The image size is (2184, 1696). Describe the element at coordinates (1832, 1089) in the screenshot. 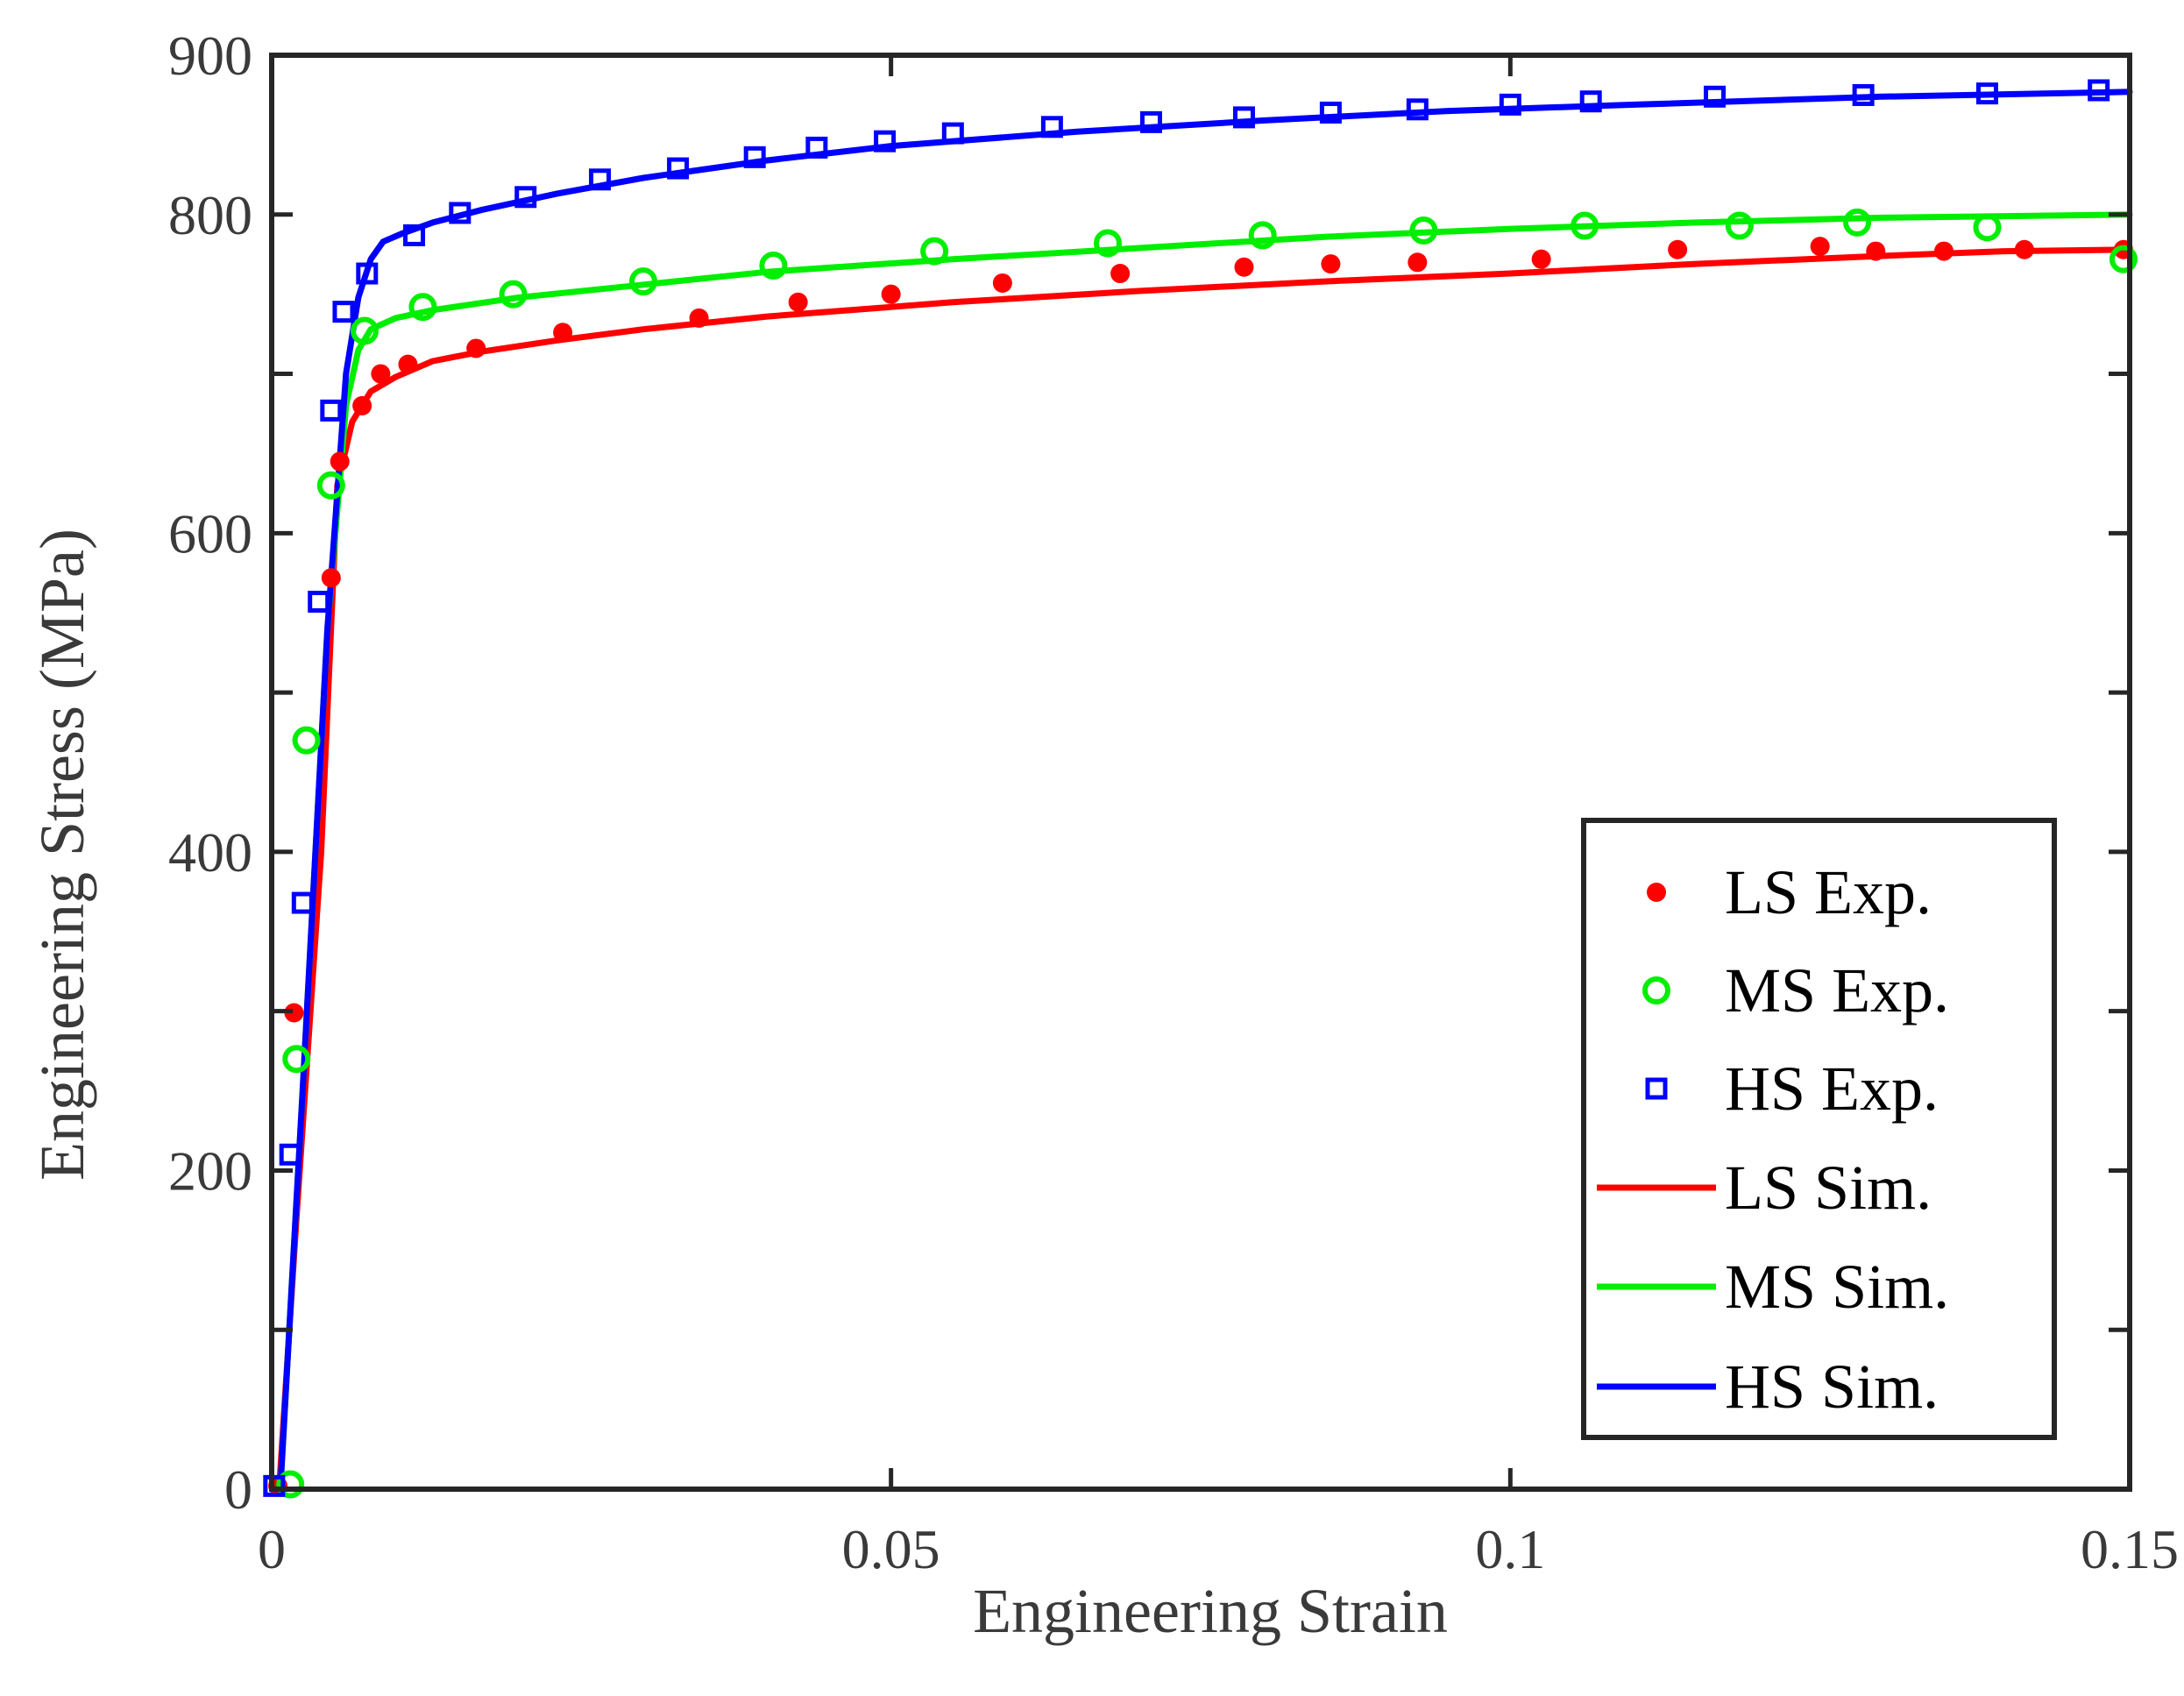

I see `legend-label-hs-exp: HS Exp.` at that location.